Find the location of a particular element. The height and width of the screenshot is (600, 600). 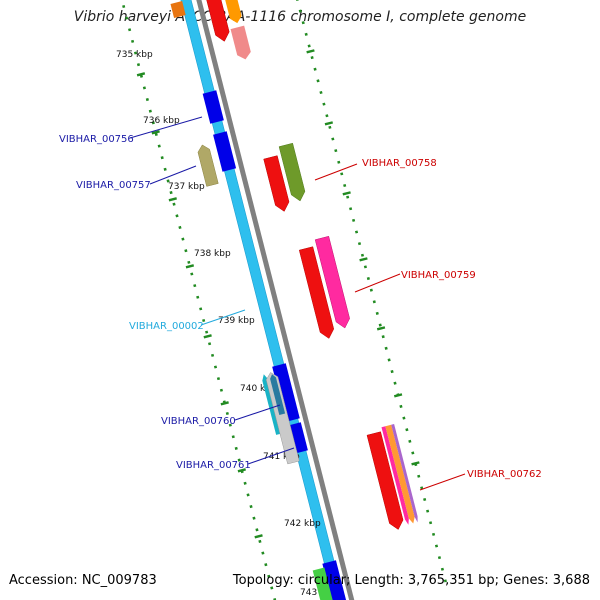

gene-label: VIBHAR_00756 is located at coordinates (96, 139).